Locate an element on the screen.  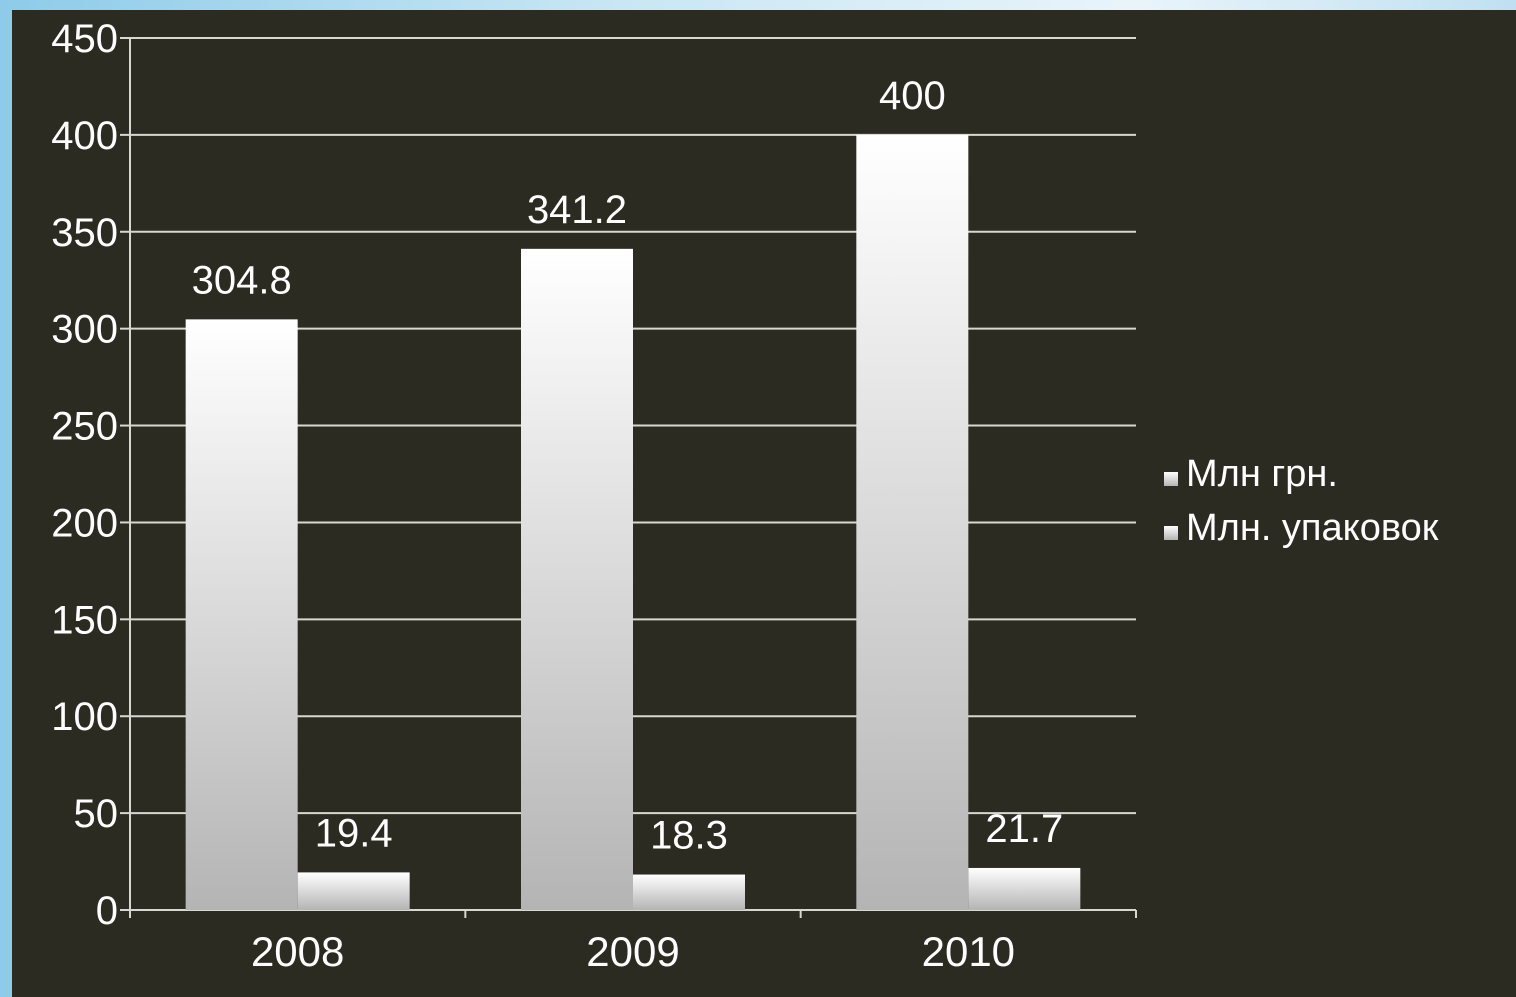
y-tick-label: 450 is located at coordinates (84, 39).